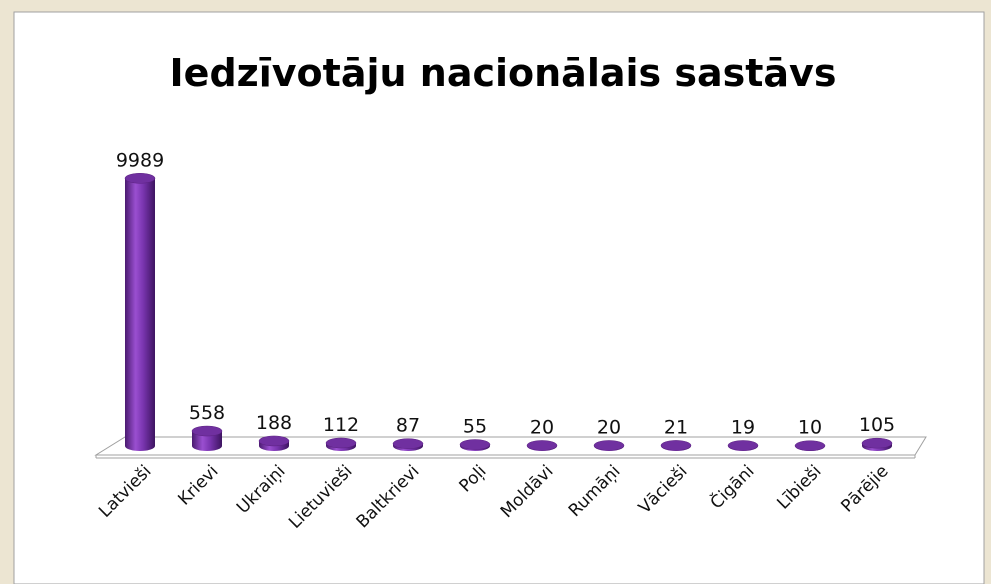 The width and height of the screenshot is (991, 584). Describe the element at coordinates (140, 160) in the screenshot. I see `value-label: 9989` at that location.